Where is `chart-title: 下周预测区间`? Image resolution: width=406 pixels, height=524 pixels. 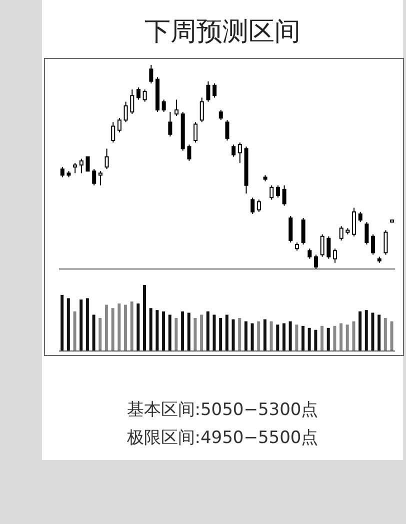
chart-title: 下周预测区间 is located at coordinates (223, 32).